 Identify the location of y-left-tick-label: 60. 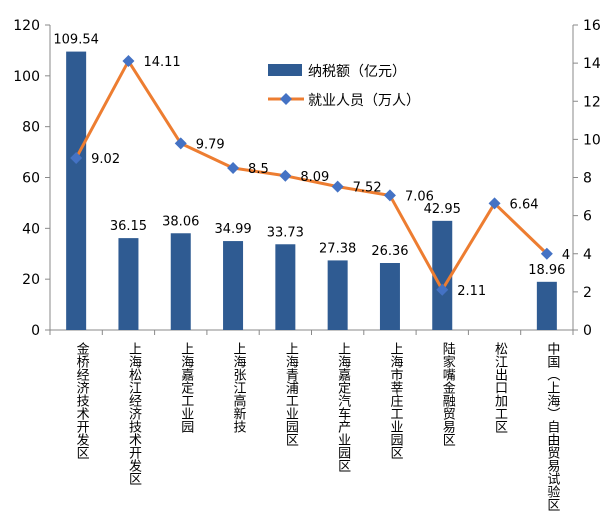
(31, 179).